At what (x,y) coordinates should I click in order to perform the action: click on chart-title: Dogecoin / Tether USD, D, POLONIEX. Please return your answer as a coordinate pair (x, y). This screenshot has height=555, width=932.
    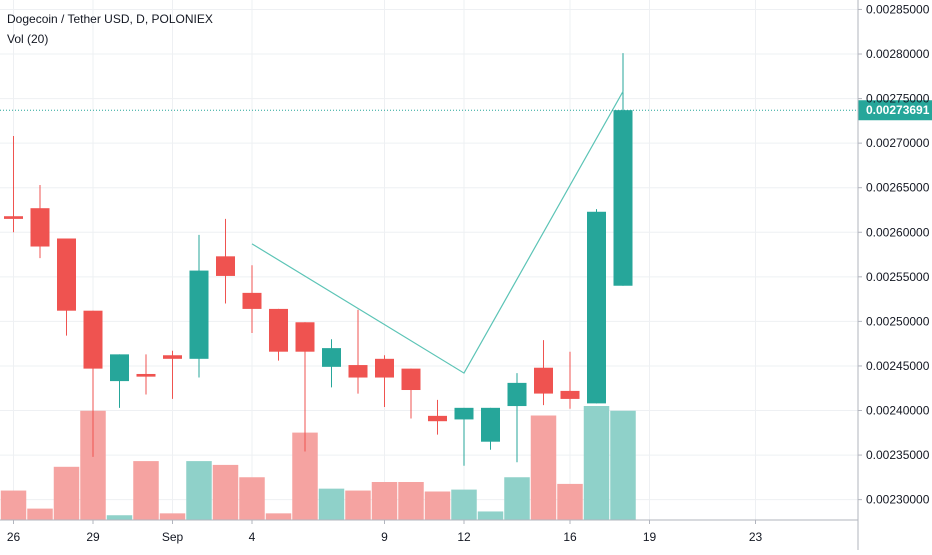
    Looking at the image, I should click on (110, 19).